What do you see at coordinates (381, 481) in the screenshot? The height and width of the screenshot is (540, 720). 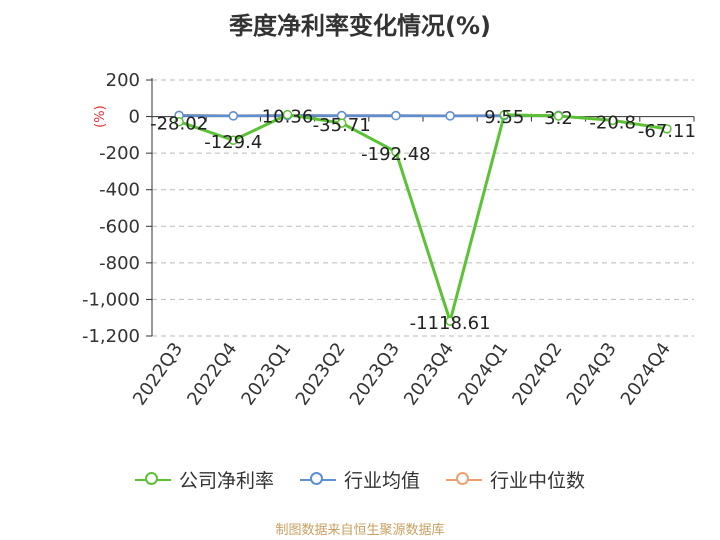 I see `legend-label-industry-mean: 行业均值` at bounding box center [381, 481].